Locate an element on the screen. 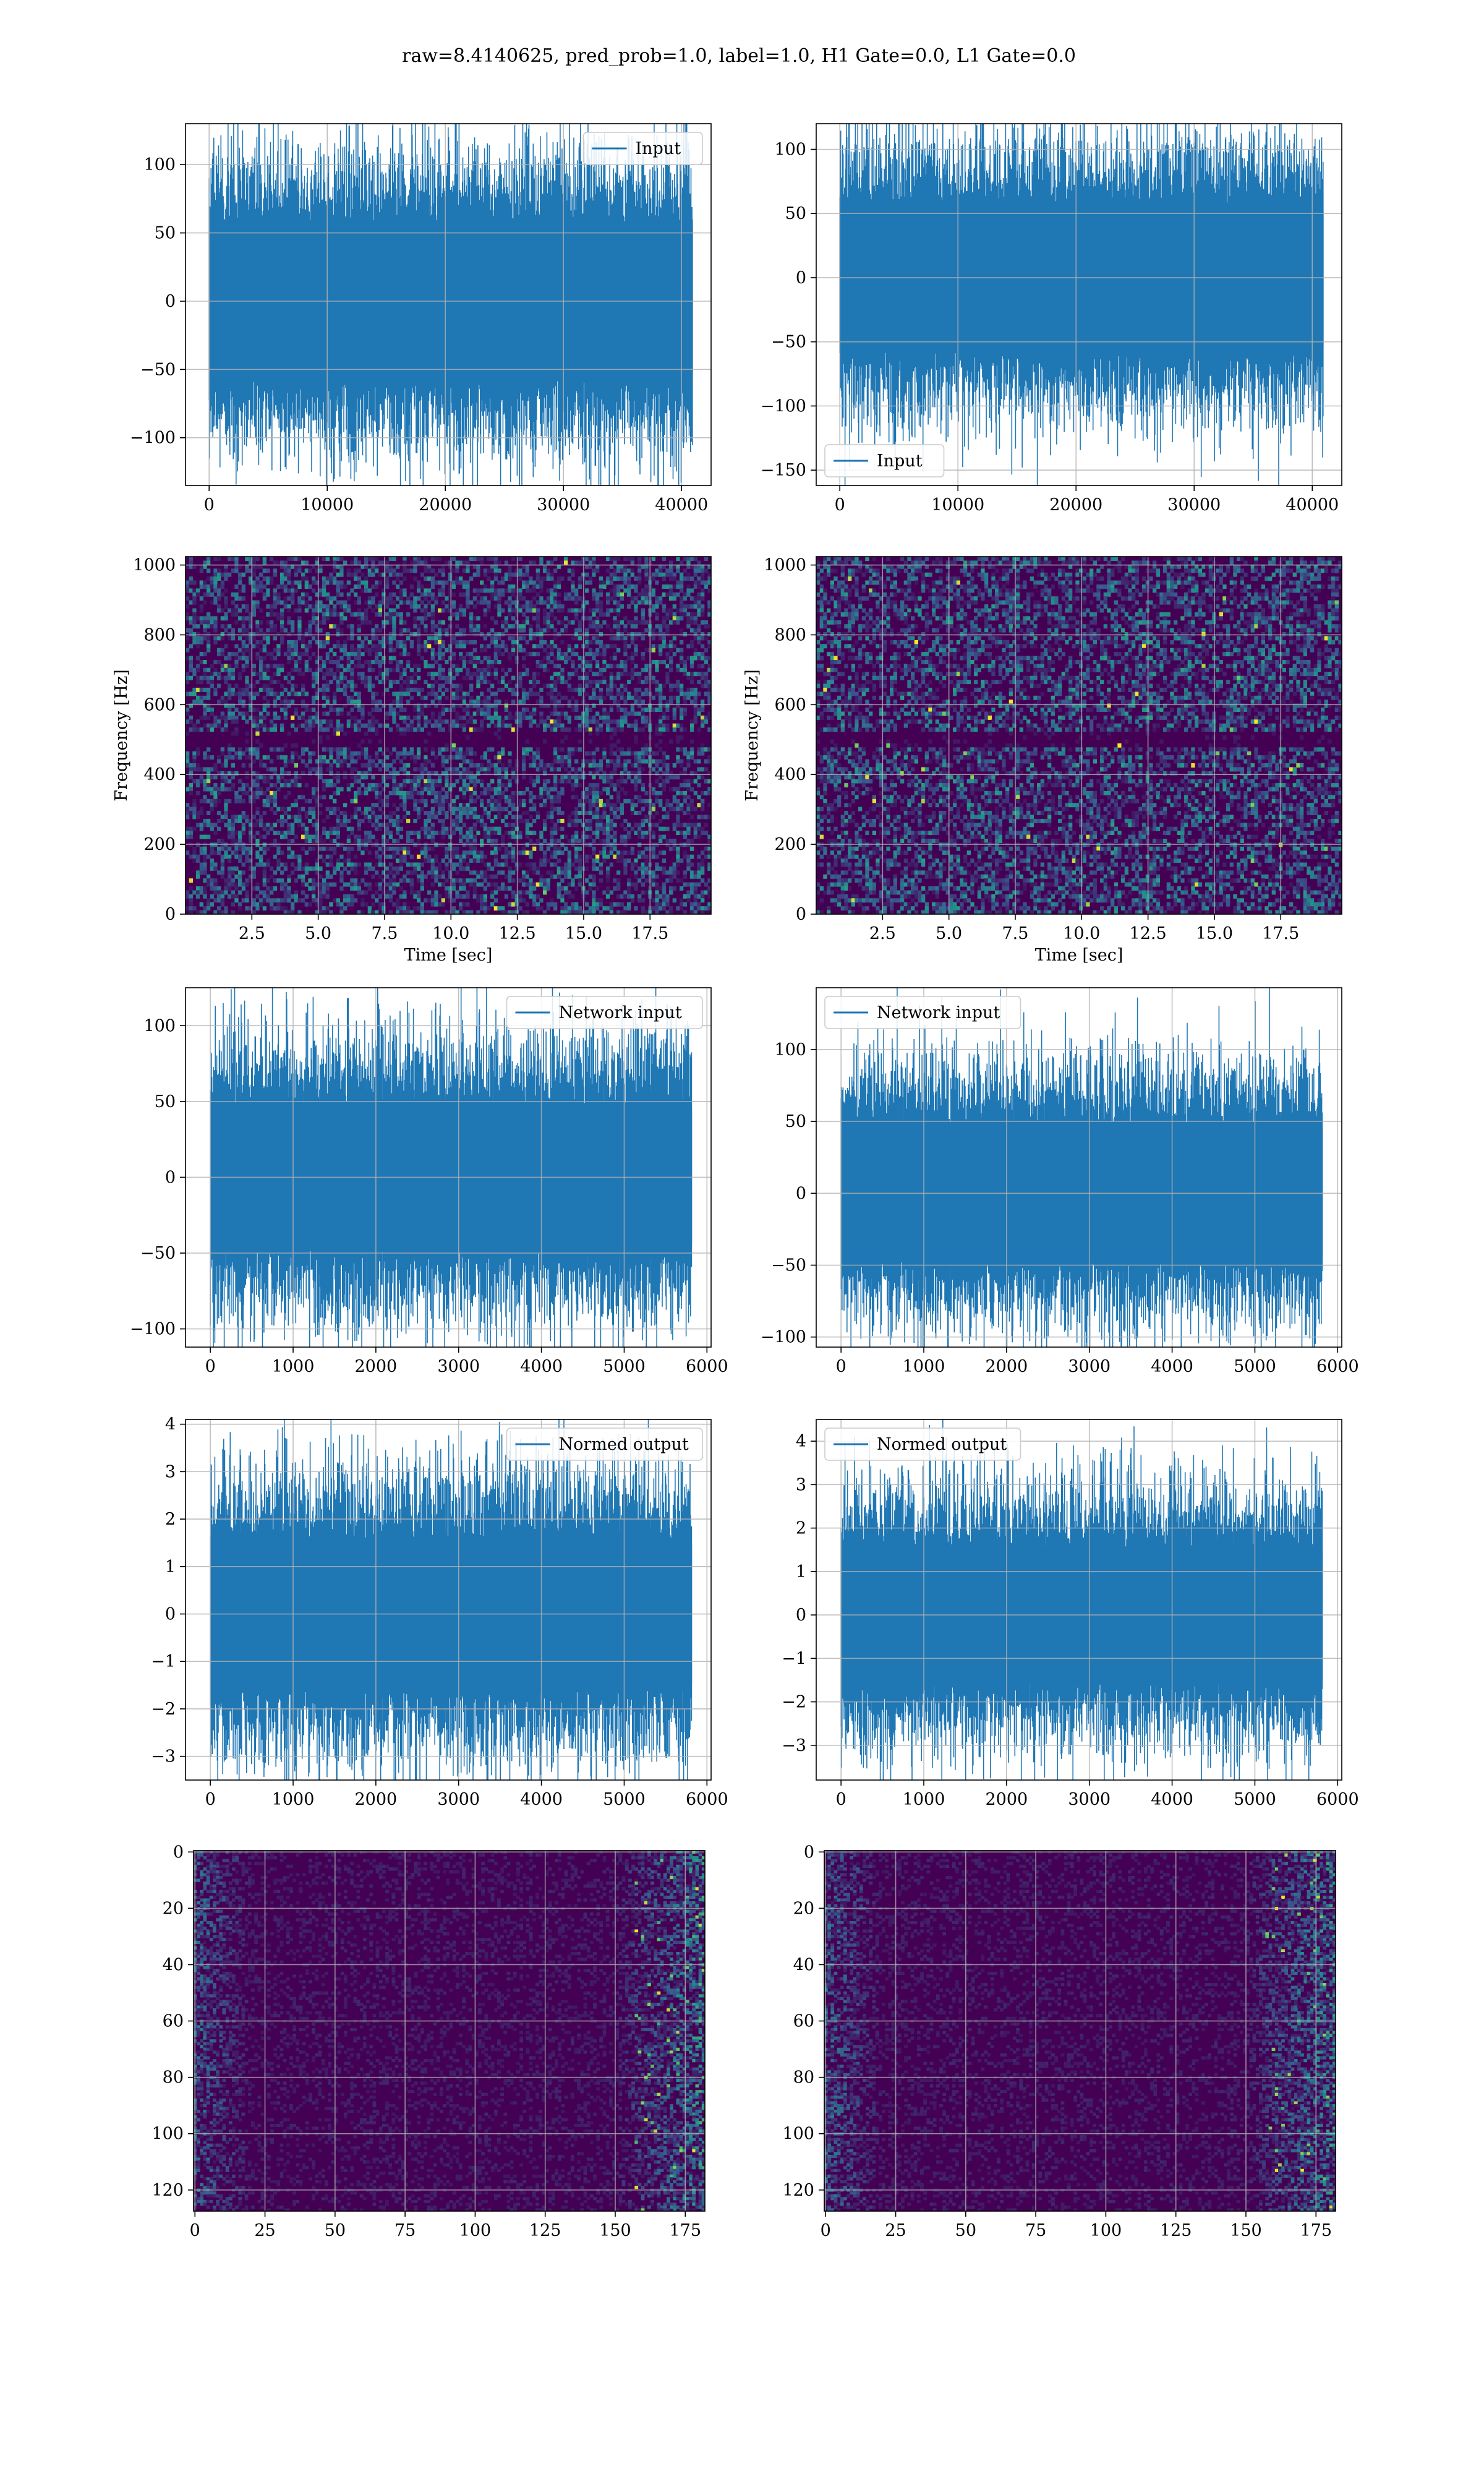  y-tick-label: 200 is located at coordinates (159, 844).